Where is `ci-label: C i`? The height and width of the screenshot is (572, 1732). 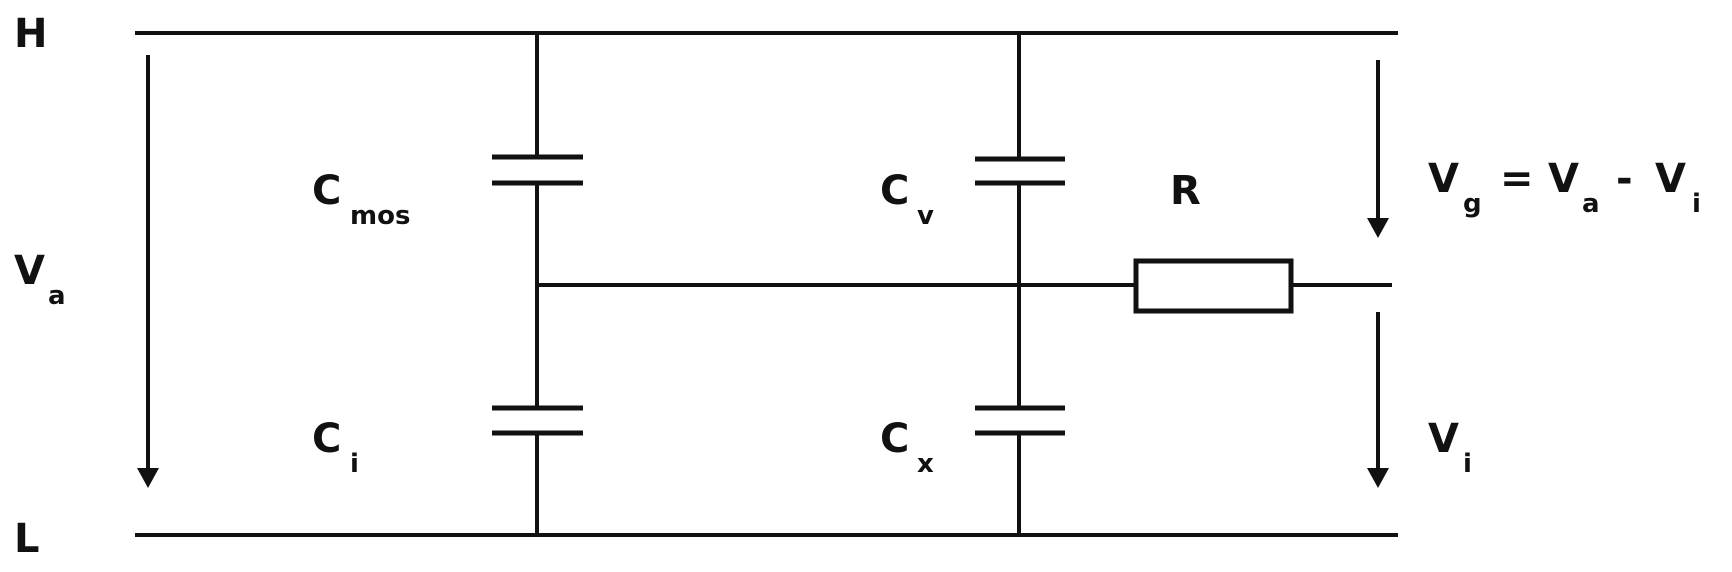 ci-label: C i is located at coordinates (335, 447).